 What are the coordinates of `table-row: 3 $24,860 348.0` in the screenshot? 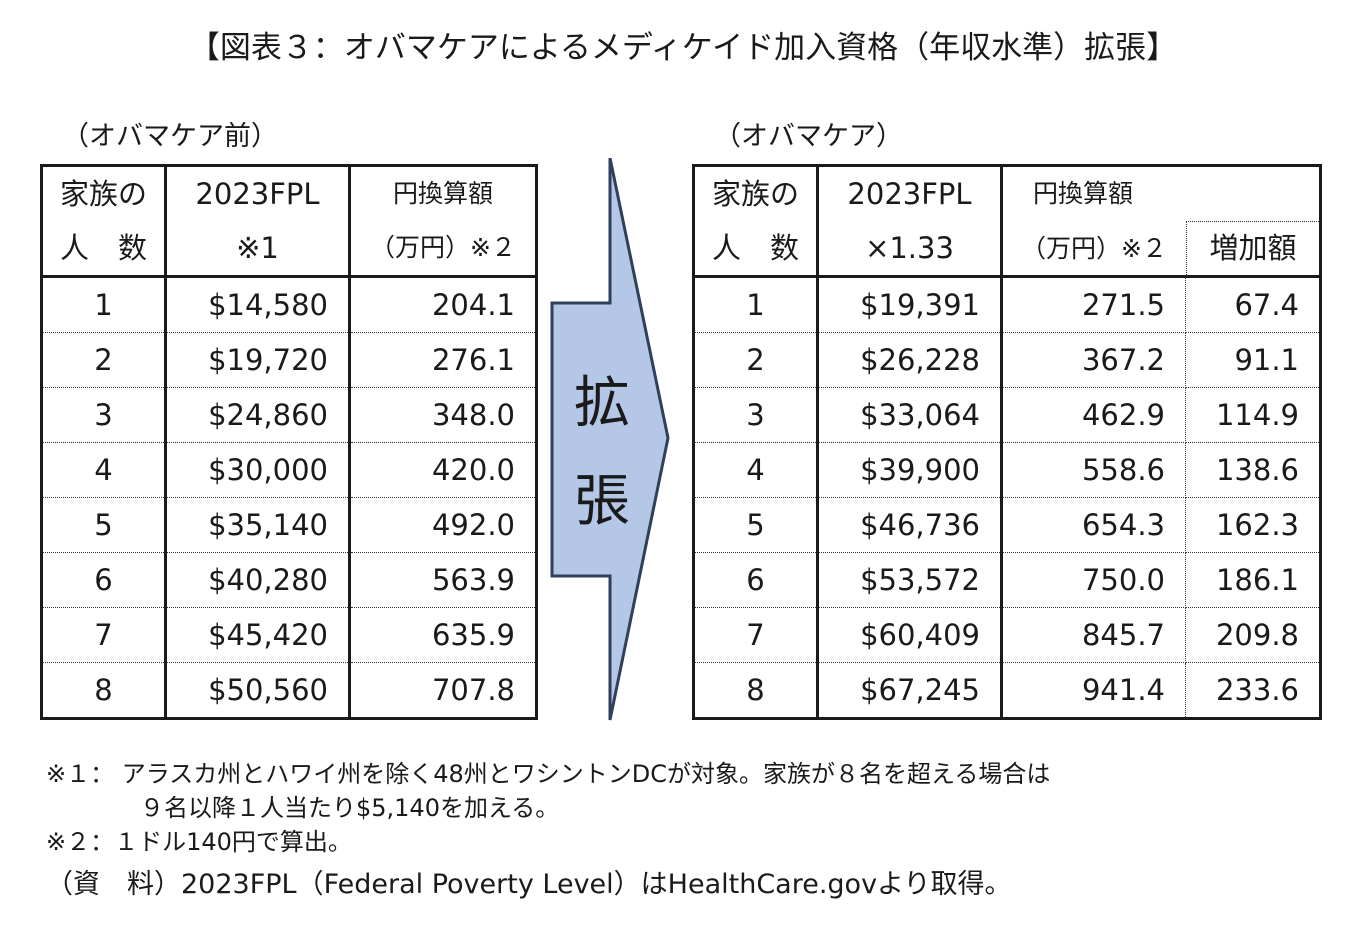 It's located at (289, 415).